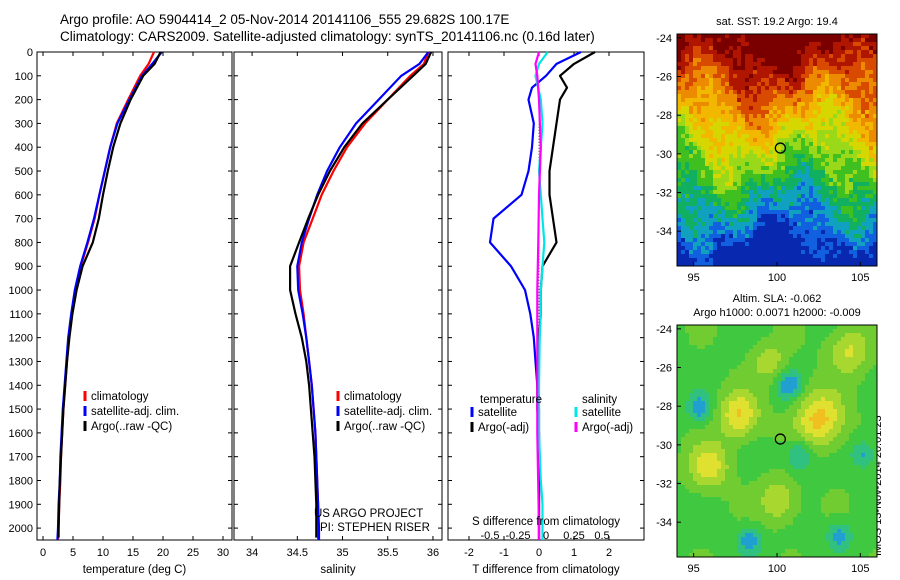 The width and height of the screenshot is (900, 580). Describe the element at coordinates (433, 553) in the screenshot. I see `x-tick-label: 36` at that location.